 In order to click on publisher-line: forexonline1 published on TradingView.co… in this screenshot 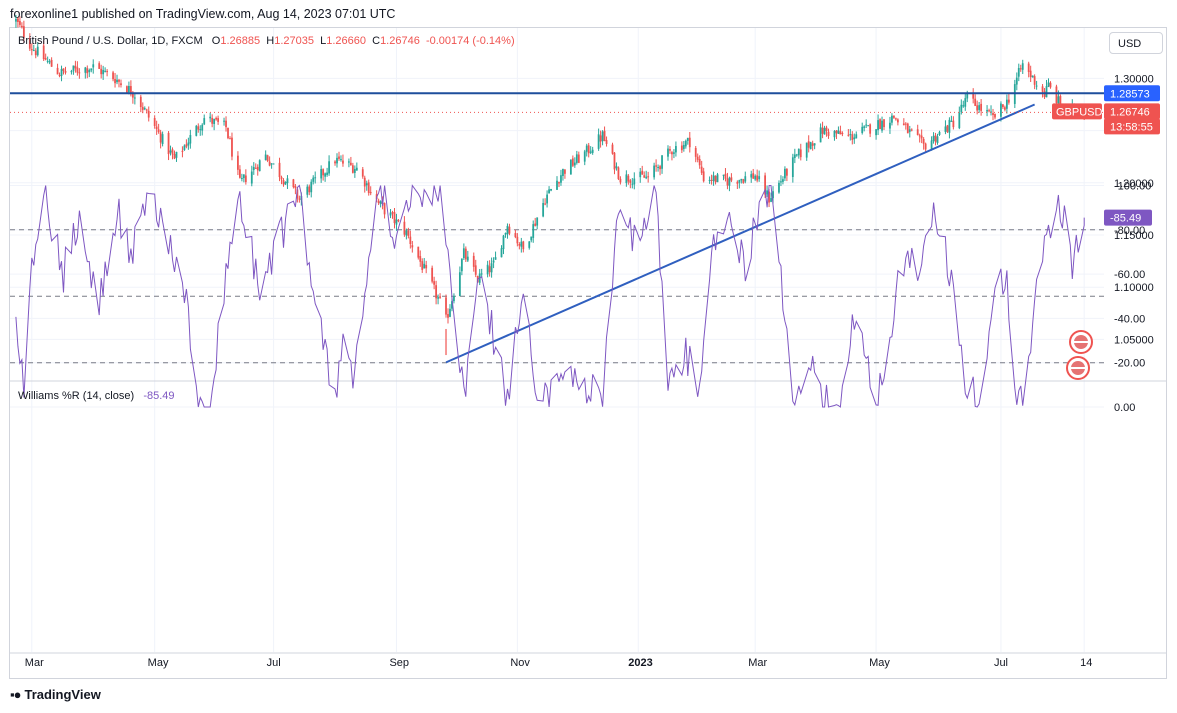, I will do `click(203, 14)`.